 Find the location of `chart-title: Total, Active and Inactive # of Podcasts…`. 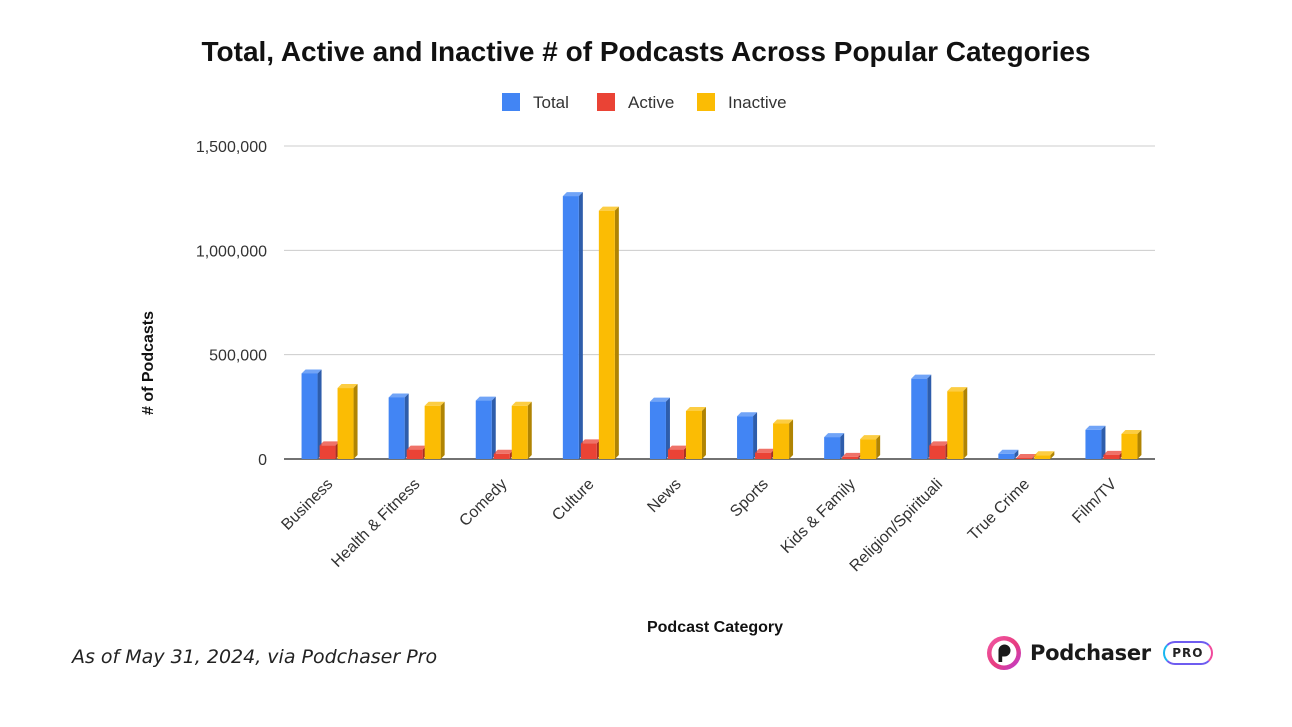

chart-title: Total, Active and Inactive # of Podcasts… is located at coordinates (646, 51).